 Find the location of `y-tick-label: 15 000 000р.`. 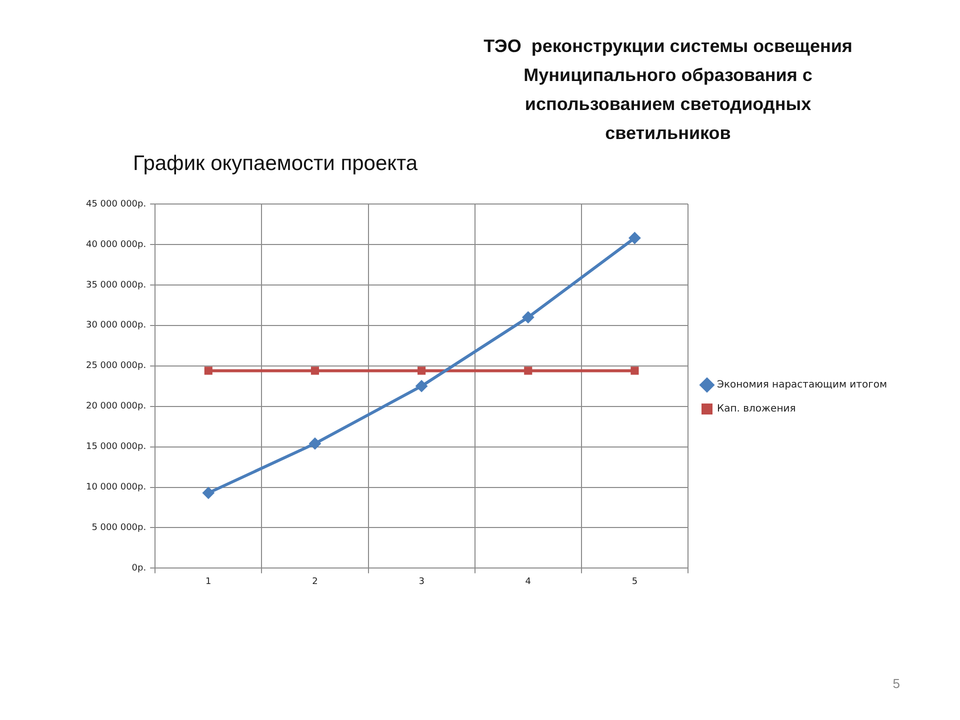

y-tick-label: 15 000 000р. is located at coordinates (116, 447).